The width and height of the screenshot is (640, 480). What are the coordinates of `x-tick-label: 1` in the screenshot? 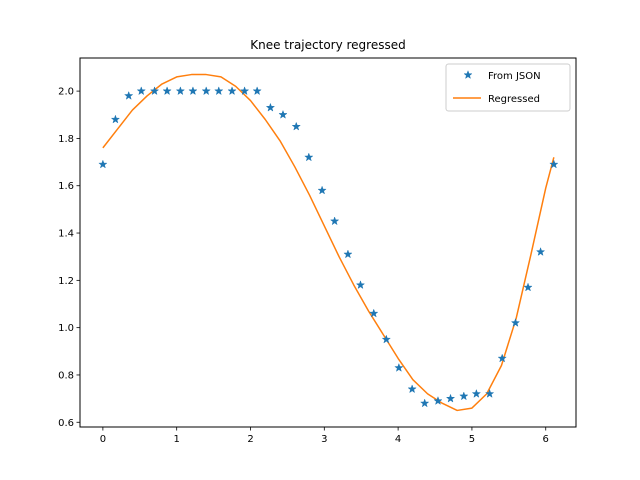 It's located at (177, 439).